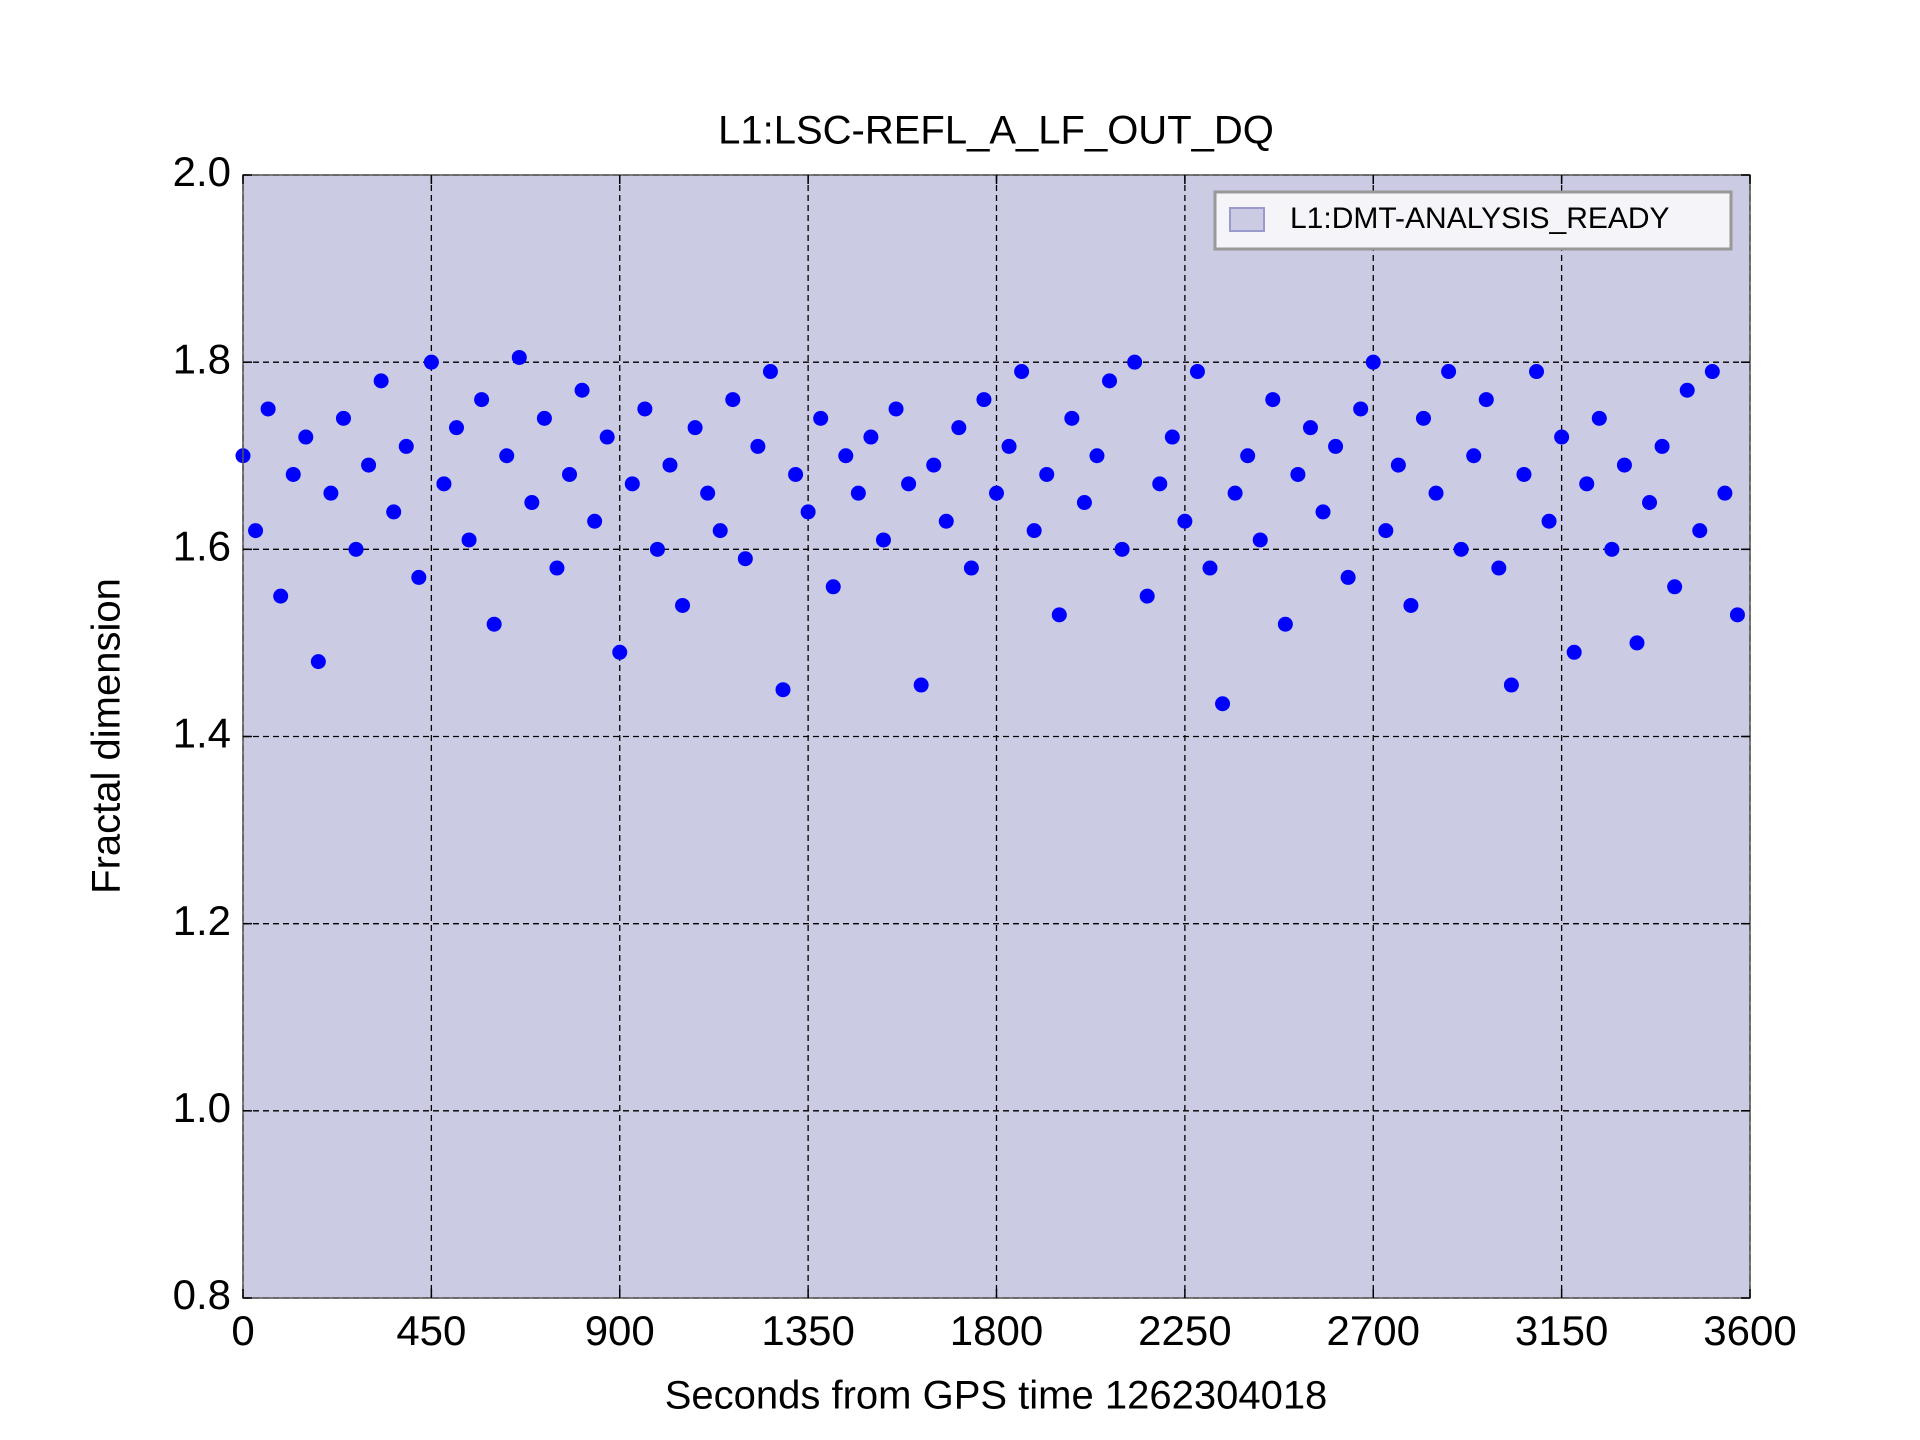  What do you see at coordinates (1247, 219) in the screenshot?
I see `legend-patch` at bounding box center [1247, 219].